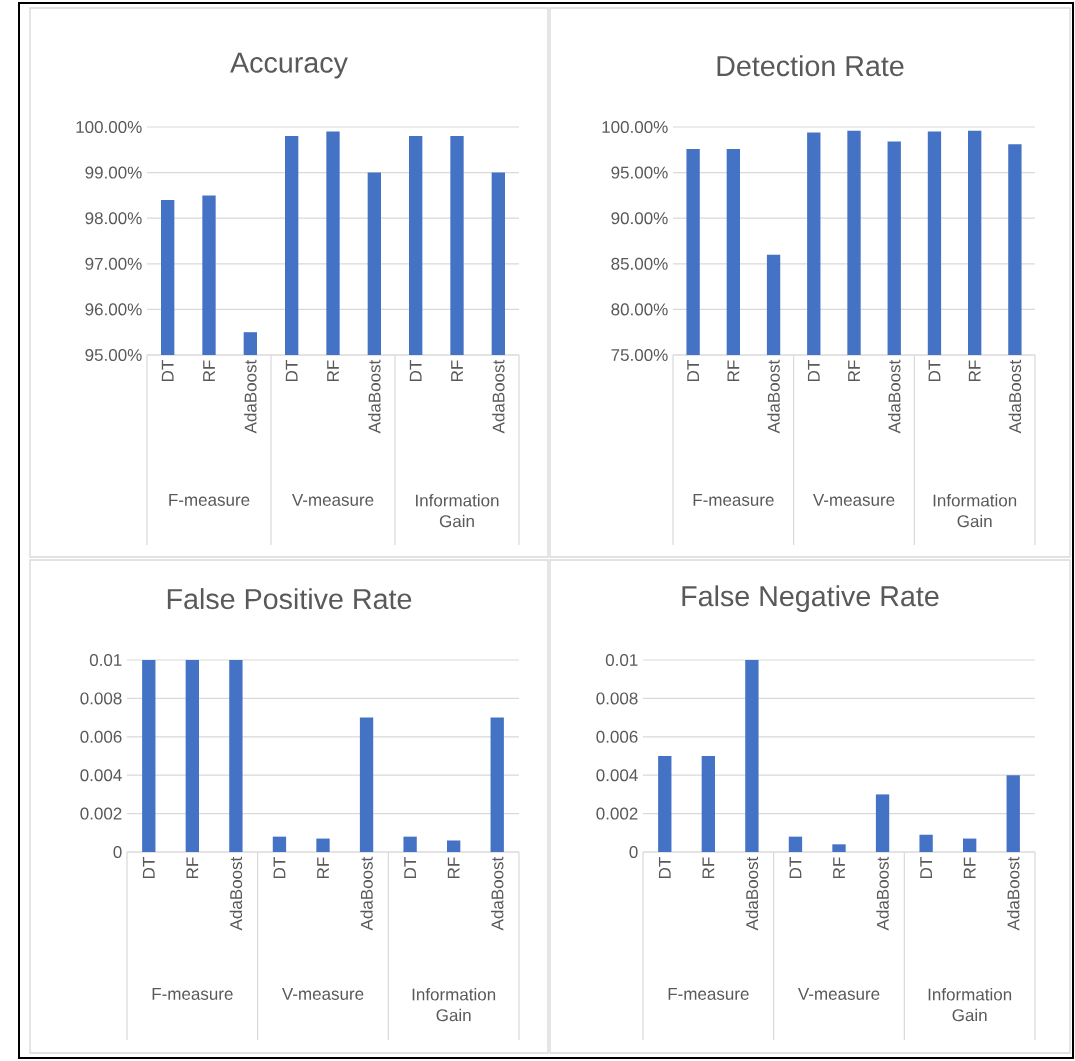 This screenshot has height=1061, width=1075. What do you see at coordinates (113, 263) in the screenshot?
I see `y-tick-label: 97.00%` at bounding box center [113, 263].